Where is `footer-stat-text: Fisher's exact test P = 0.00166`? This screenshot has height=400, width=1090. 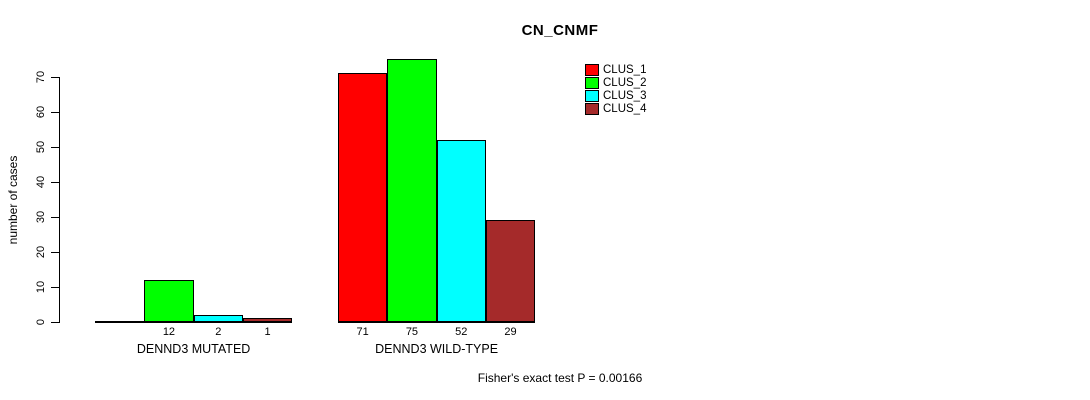
footer-stat-text: Fisher's exact test P = 0.00166 is located at coordinates (560, 378).